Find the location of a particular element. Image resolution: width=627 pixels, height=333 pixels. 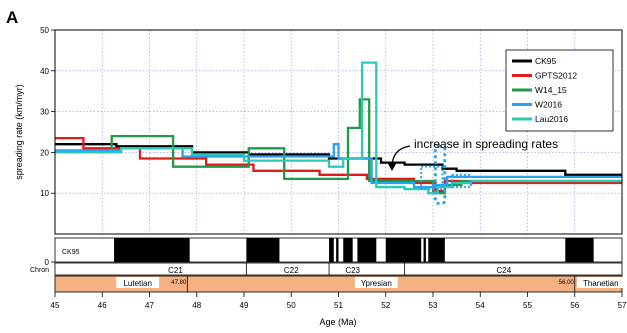

legend-label-ck95: CK95 is located at coordinates (546, 61).